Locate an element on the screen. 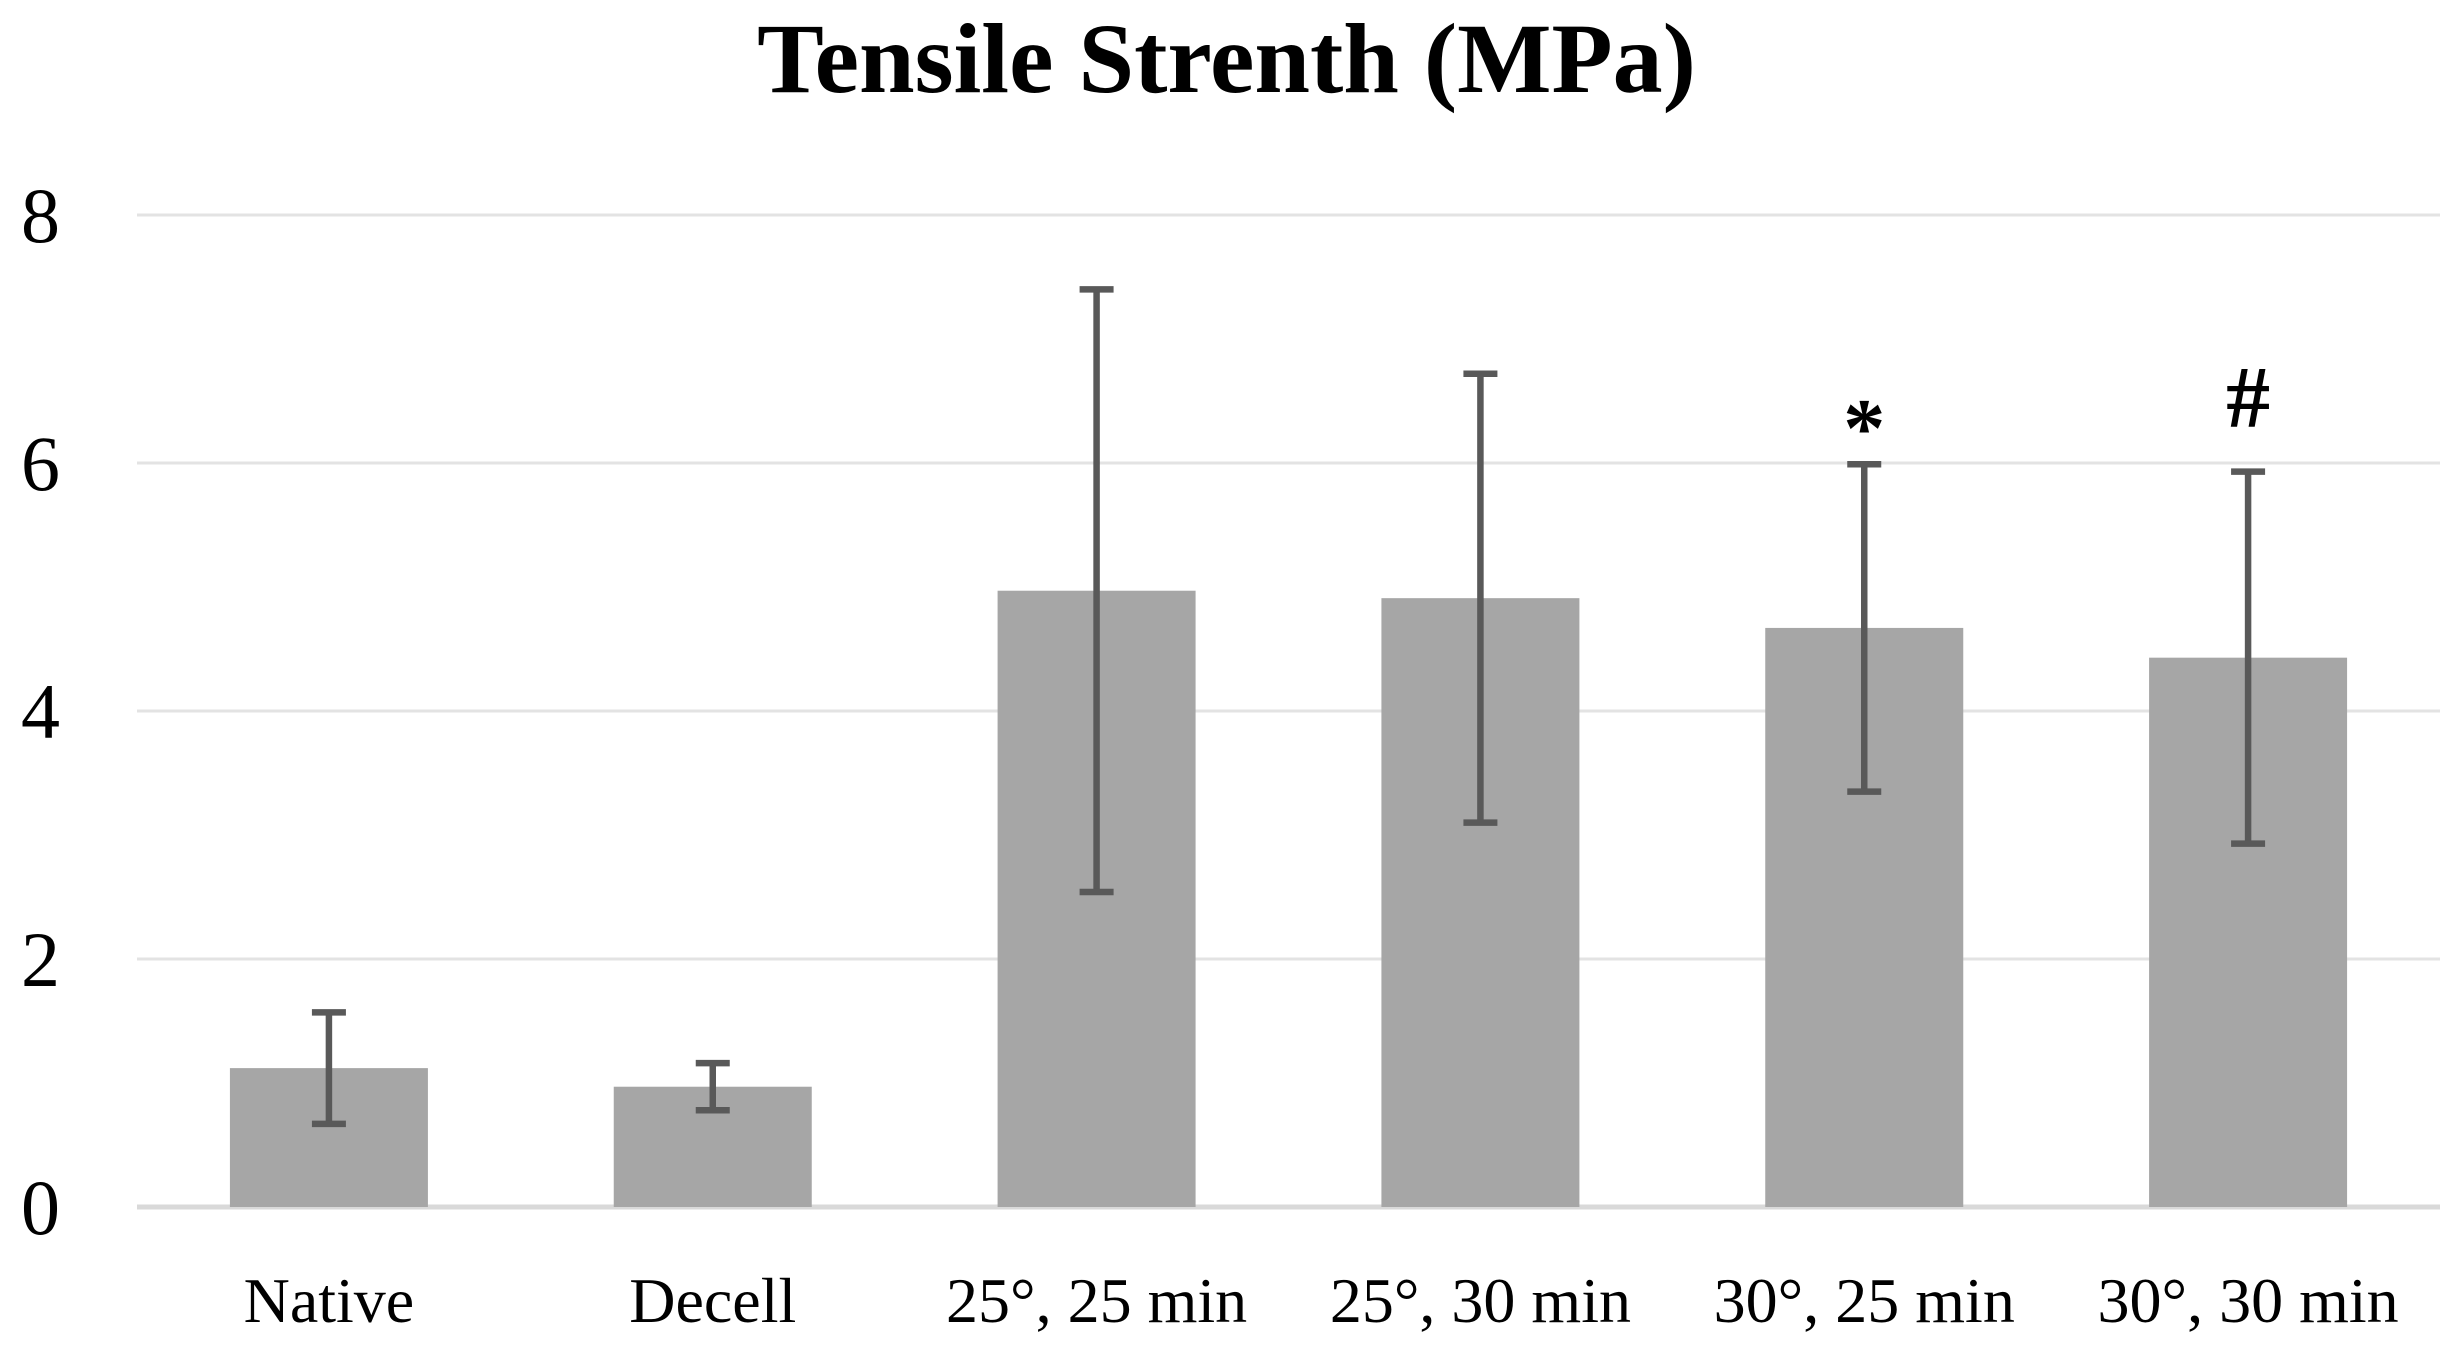 The width and height of the screenshot is (2453, 1353). significance-marker: * is located at coordinates (1864, 428).